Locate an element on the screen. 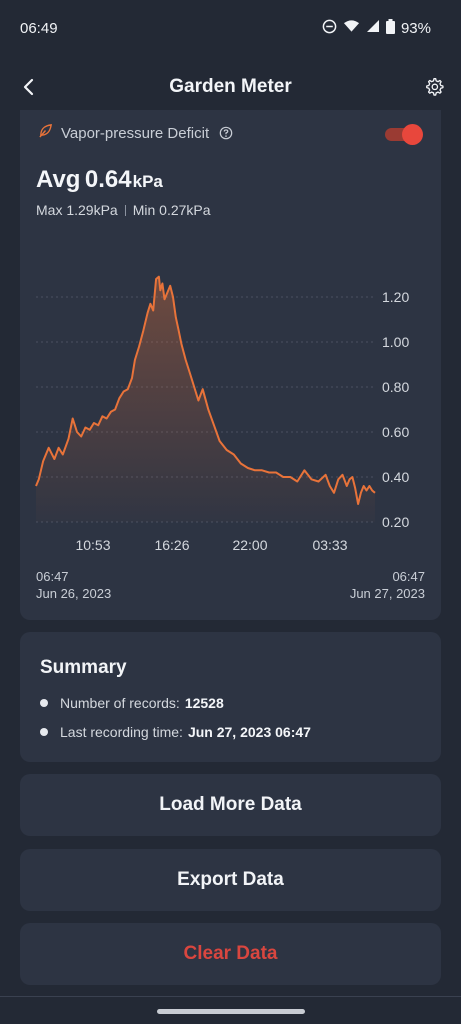 Image resolution: width=461 pixels, height=1024 pixels. page-title: Garden Meter is located at coordinates (230, 86).